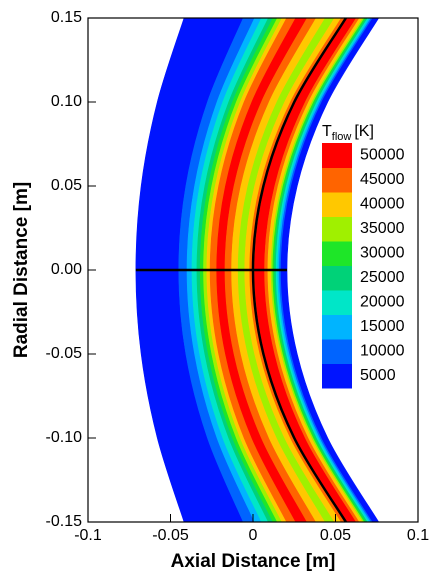  Describe the element at coordinates (66, 101) in the screenshot. I see `y-tick-label: 0.10` at that location.